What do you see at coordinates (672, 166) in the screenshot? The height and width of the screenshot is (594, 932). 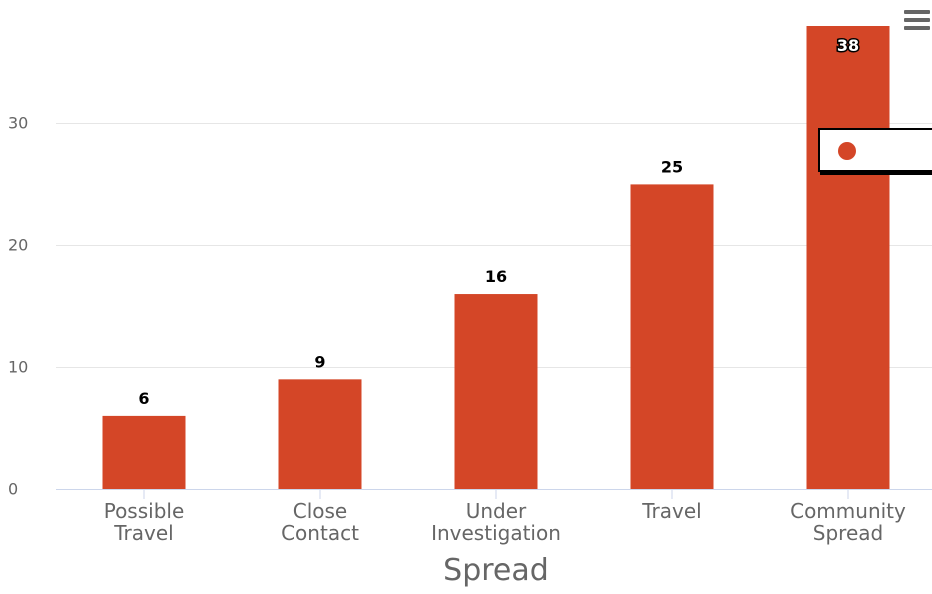 I see `data-label: 25` at bounding box center [672, 166].